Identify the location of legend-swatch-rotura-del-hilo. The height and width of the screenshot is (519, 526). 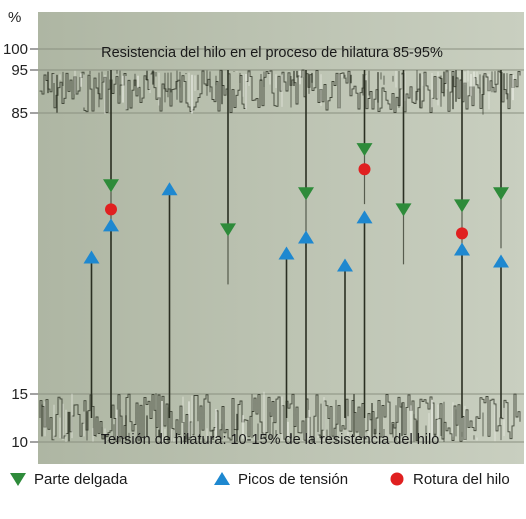
(397, 479).